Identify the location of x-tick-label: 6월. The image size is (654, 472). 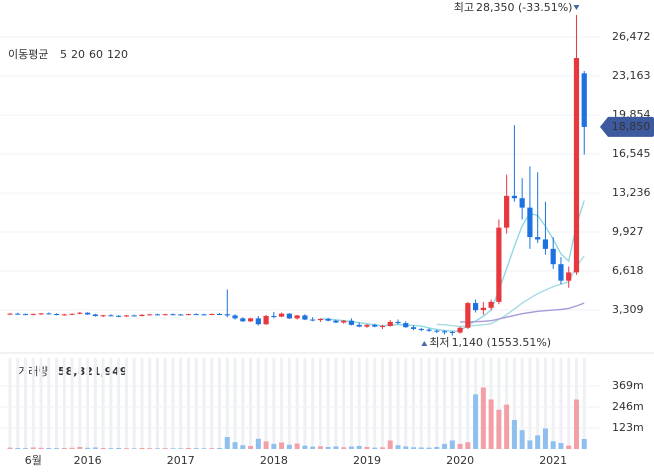
(33, 460).